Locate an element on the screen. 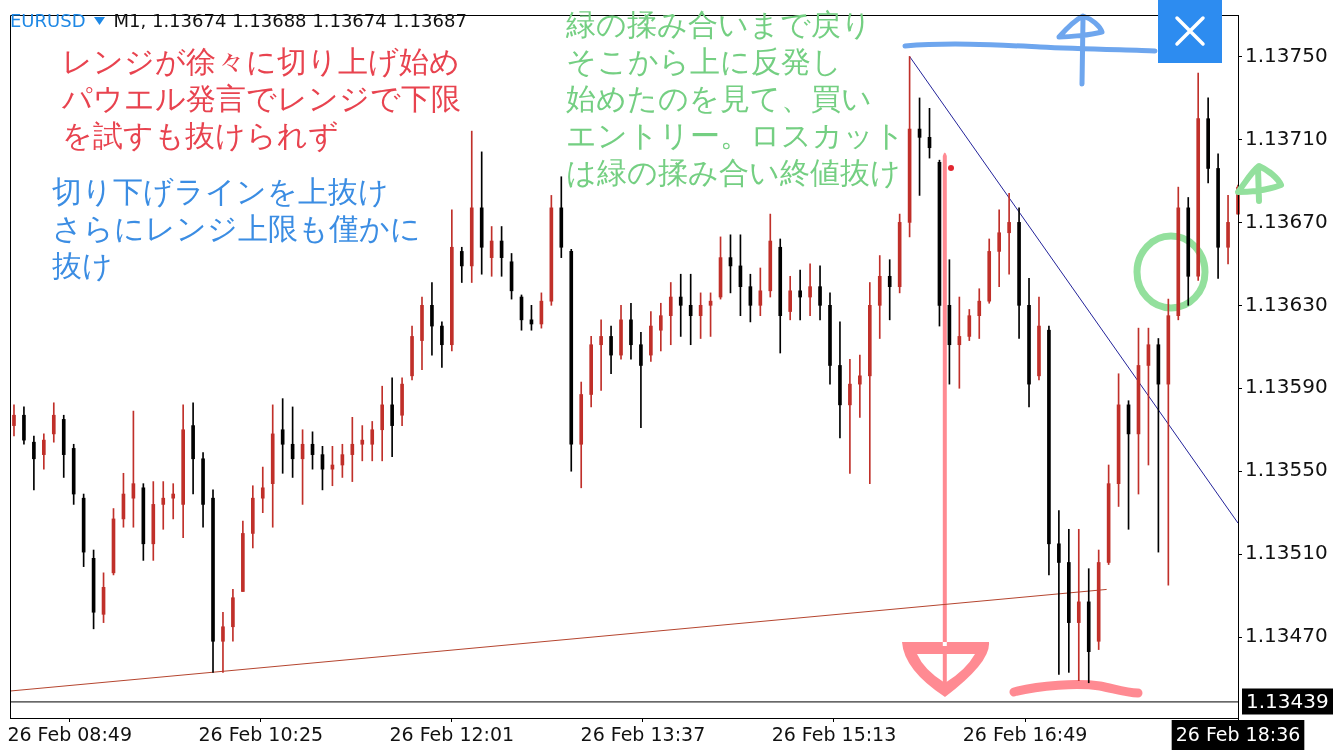 The width and height of the screenshot is (1334, 750). y-tick-label: 1.13630 is located at coordinates (1286, 303).